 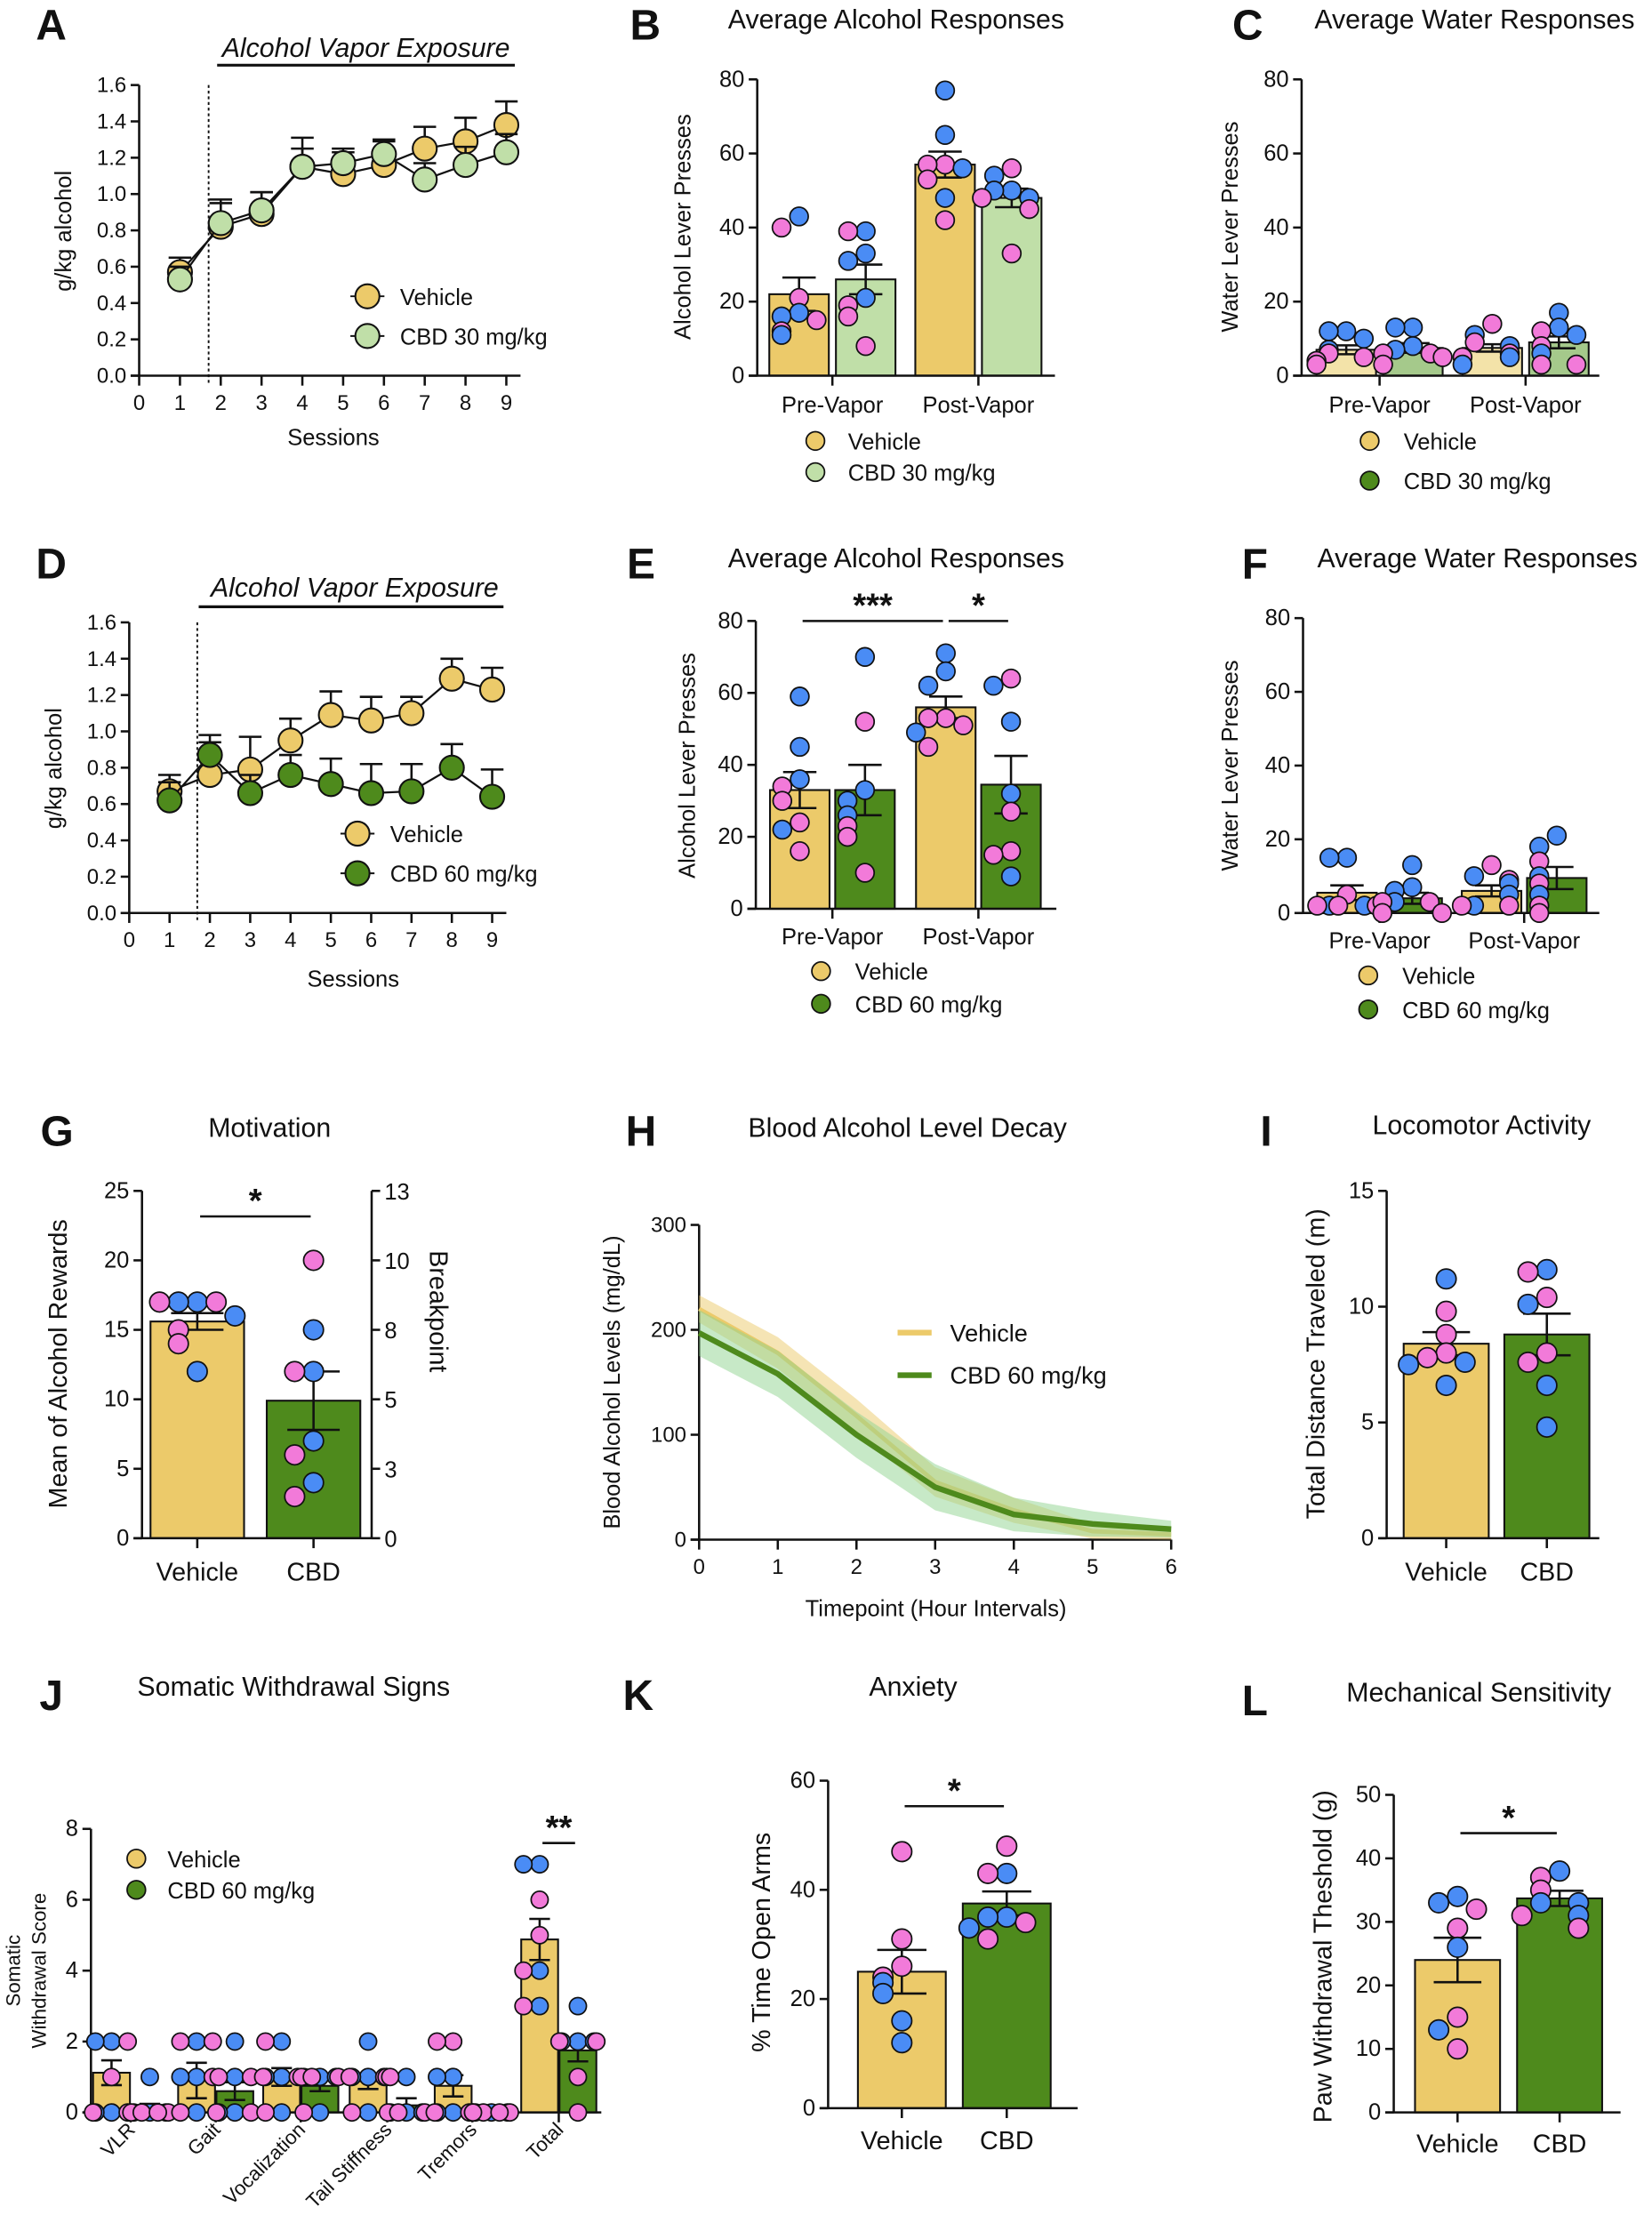 What do you see at coordinates (902, 2141) in the screenshot?
I see `x-tick-label: Vehicle` at bounding box center [902, 2141].